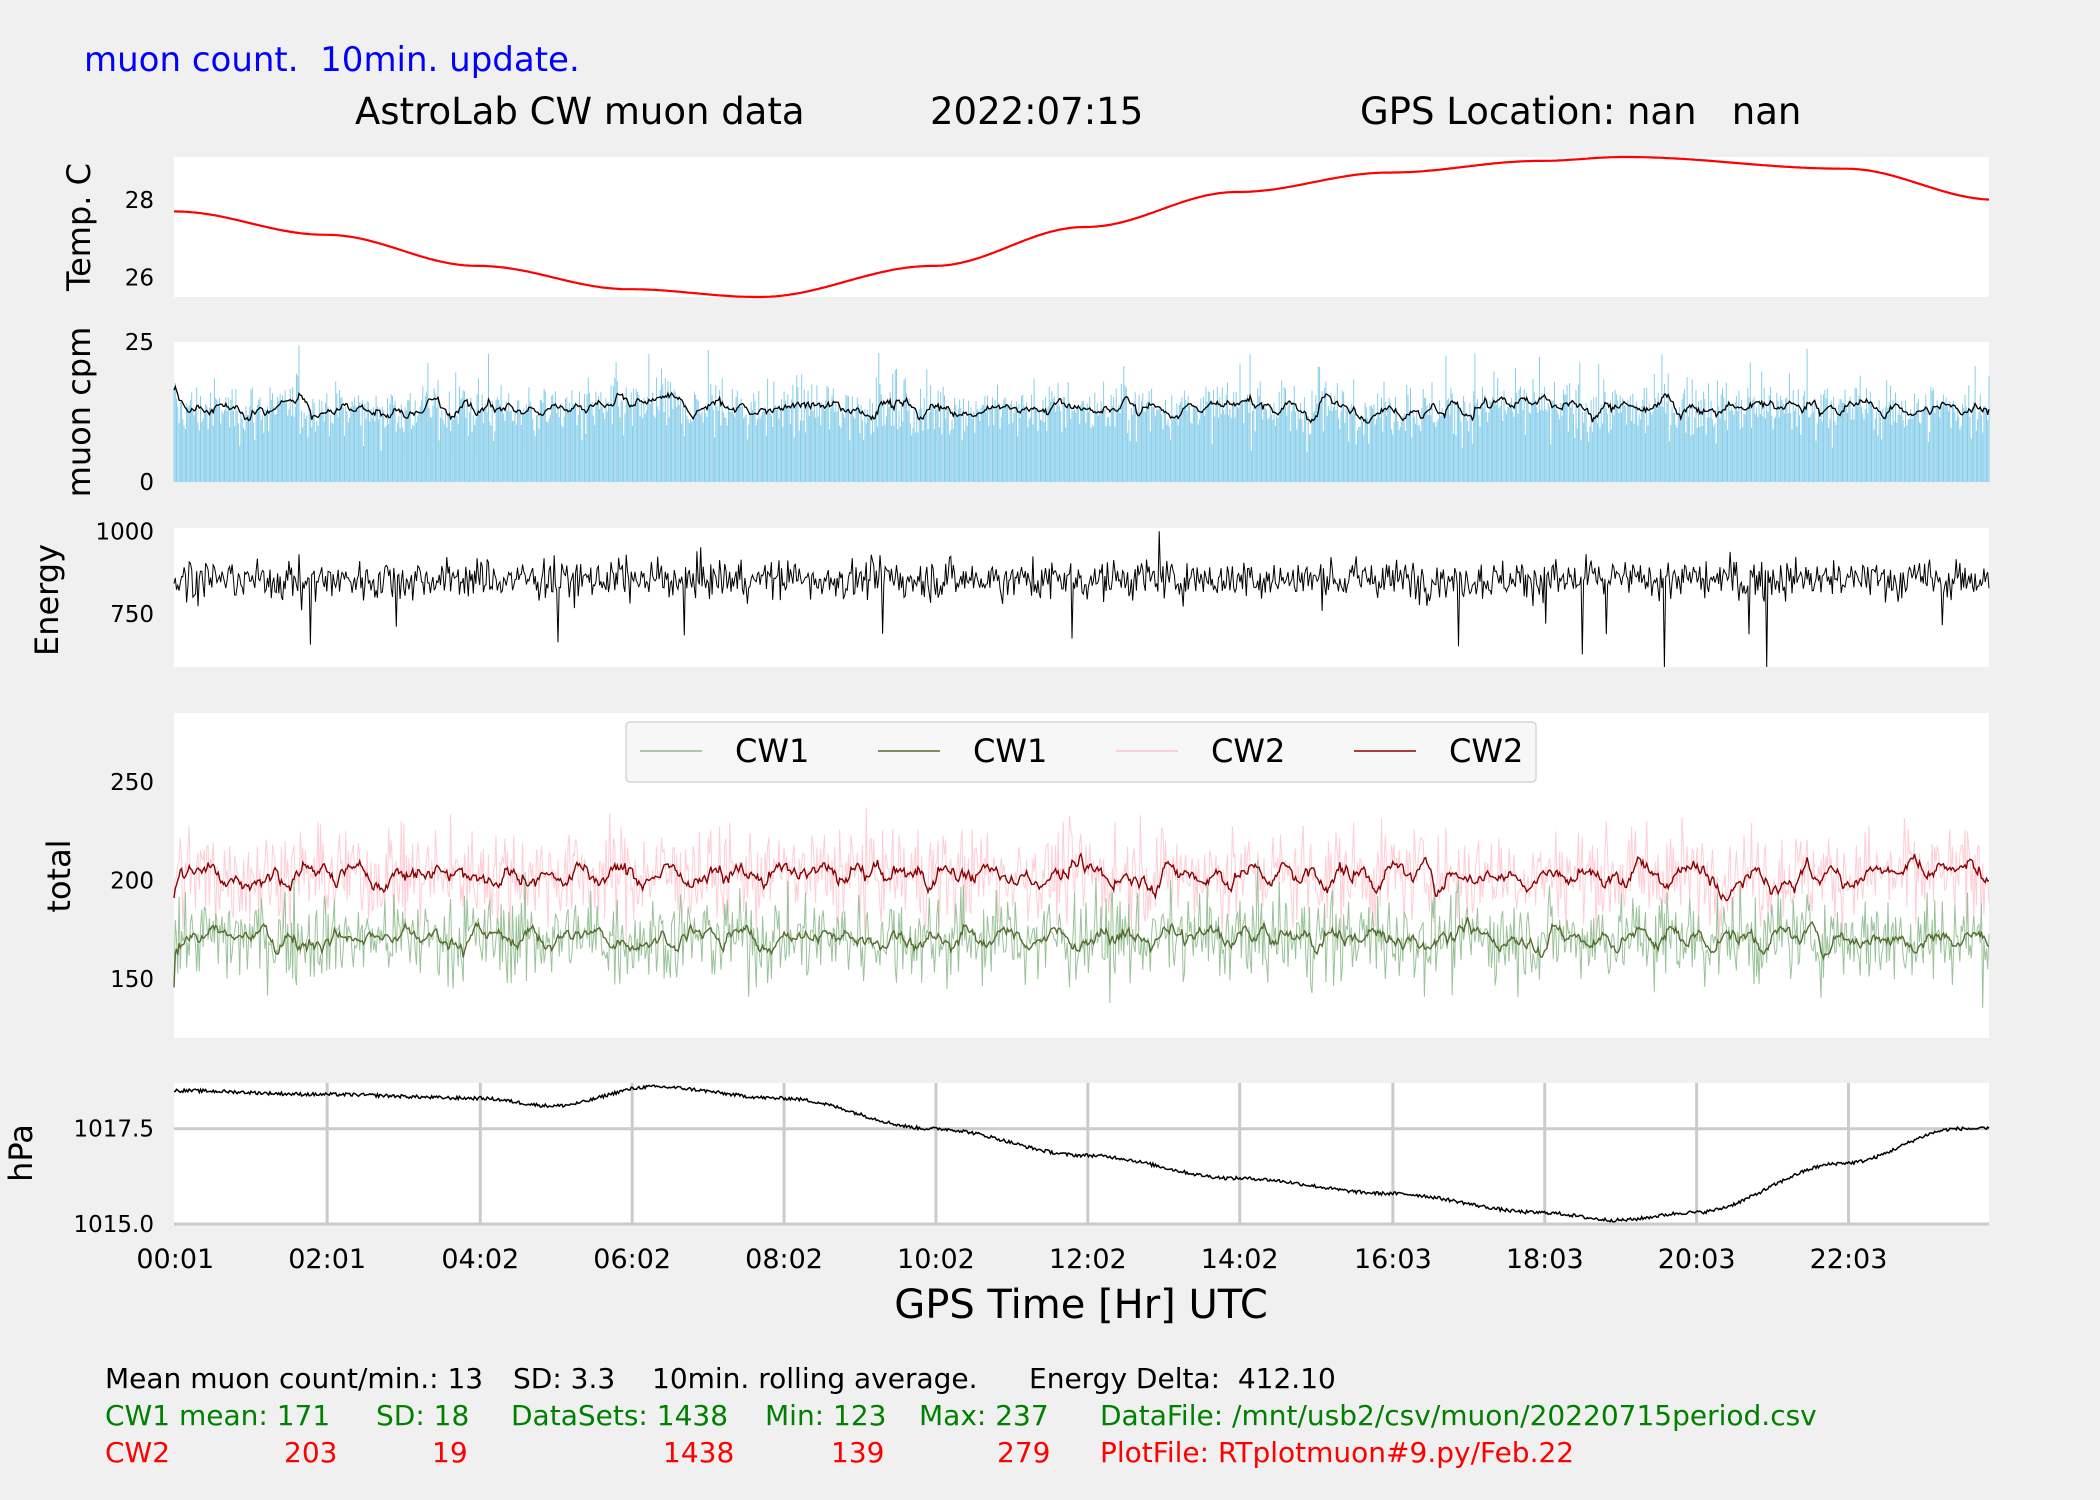 This screenshot has height=1500, width=2100. I want to click on cw2-raw-line, so click(1081, 879).